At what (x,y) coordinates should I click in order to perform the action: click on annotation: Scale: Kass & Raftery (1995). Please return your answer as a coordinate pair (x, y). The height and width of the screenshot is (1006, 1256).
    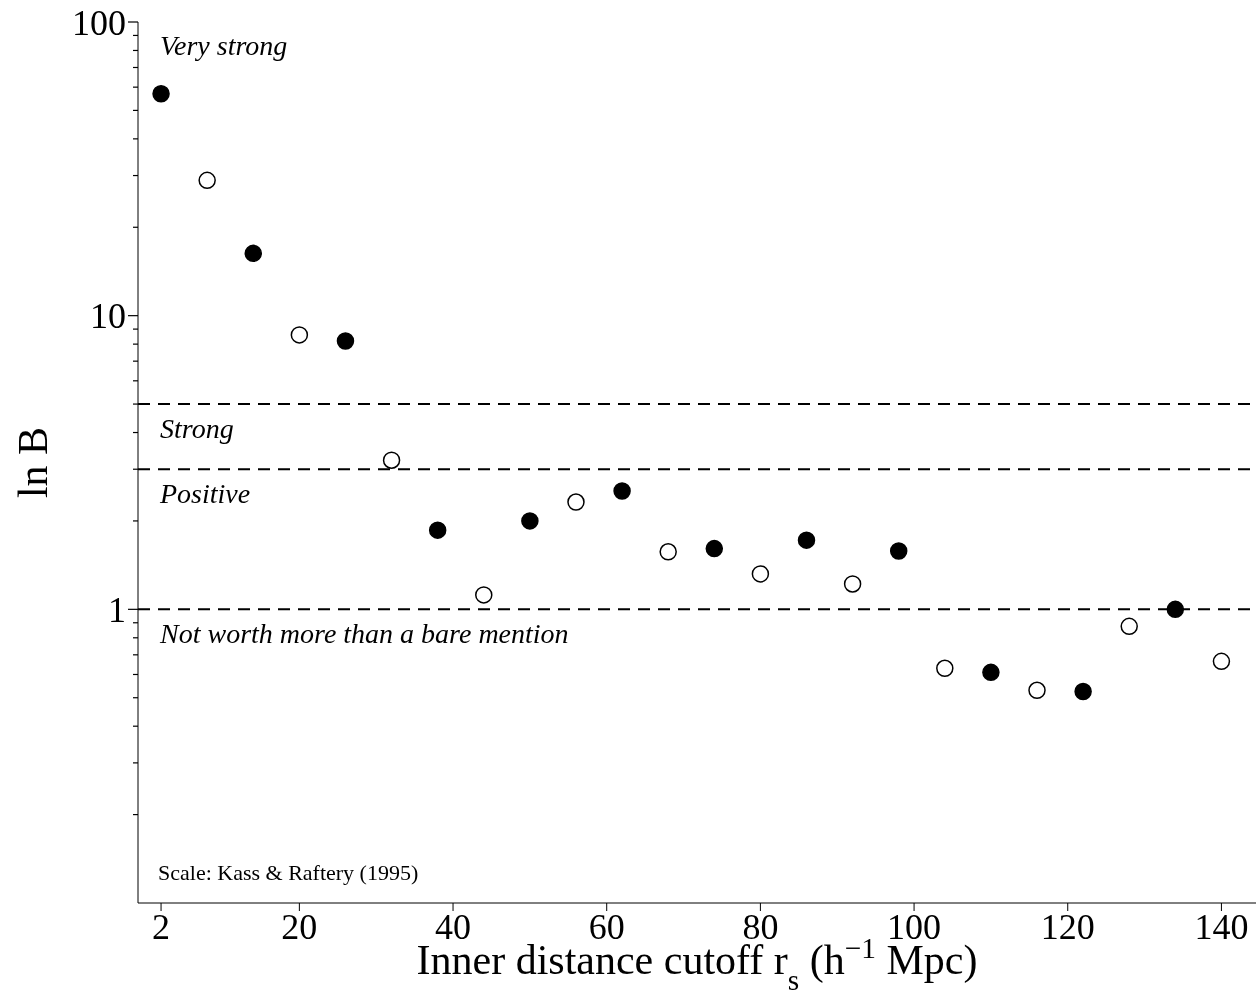
    Looking at the image, I should click on (288, 873).